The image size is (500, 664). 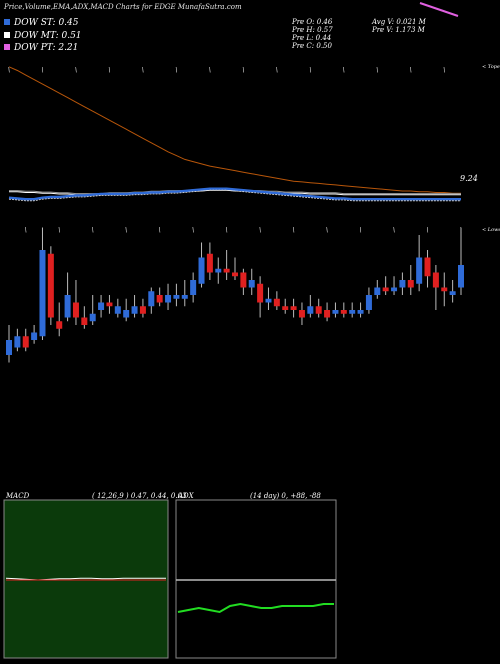 What do you see at coordinates (86, 579) in the screenshot?
I see `macd-panel` at bounding box center [86, 579].